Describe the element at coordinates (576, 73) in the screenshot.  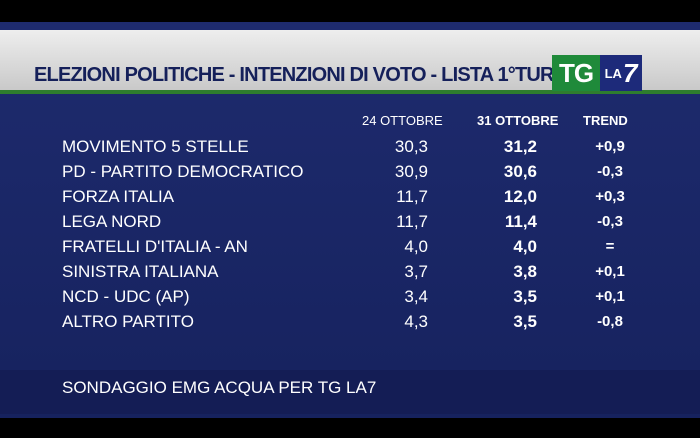
I see `logo-tg: TG` at that location.